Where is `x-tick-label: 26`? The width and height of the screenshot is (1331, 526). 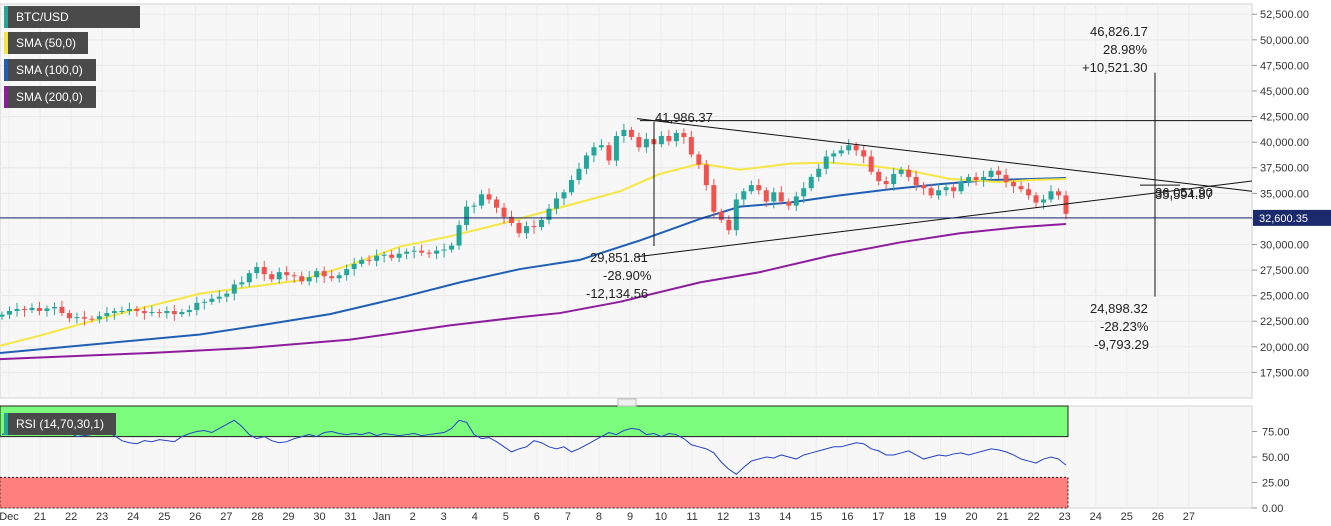 x-tick-label: 26 is located at coordinates (1158, 517).